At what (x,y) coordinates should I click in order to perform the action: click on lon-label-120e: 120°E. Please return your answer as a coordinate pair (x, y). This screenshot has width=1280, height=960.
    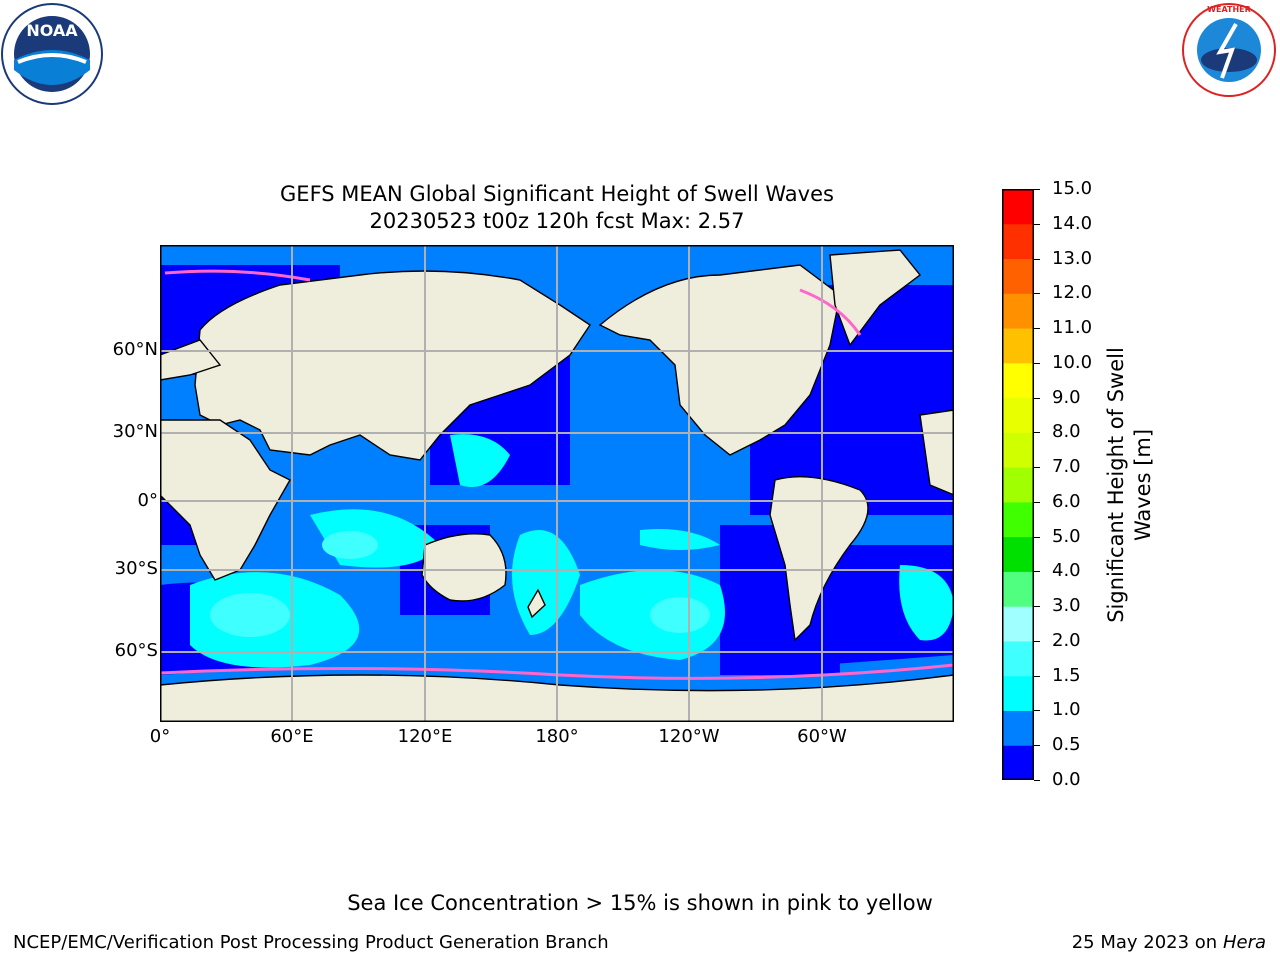
    Looking at the image, I should click on (425, 736).